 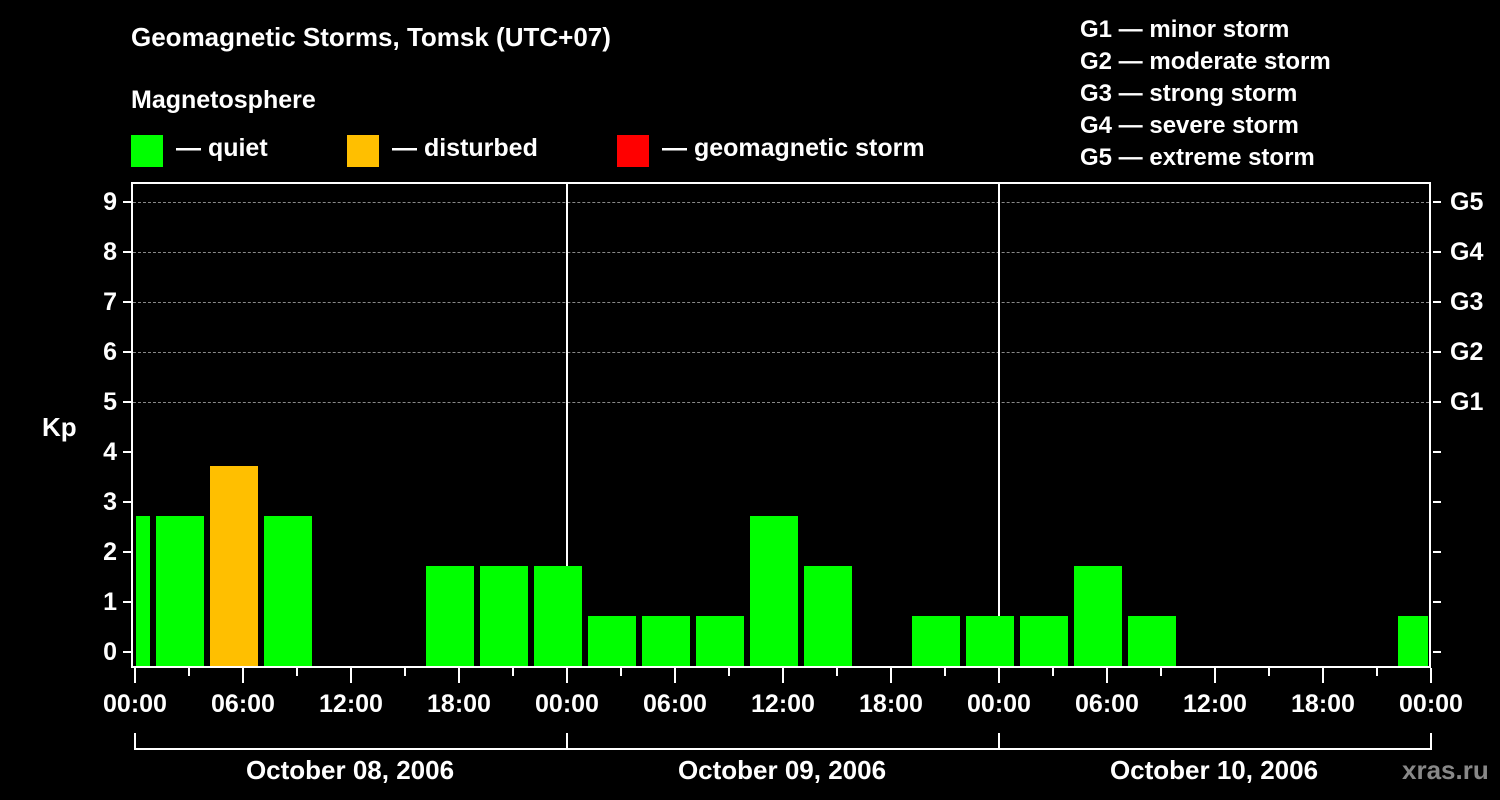 I want to click on g4-axis-label: G4, so click(x=1467, y=252).